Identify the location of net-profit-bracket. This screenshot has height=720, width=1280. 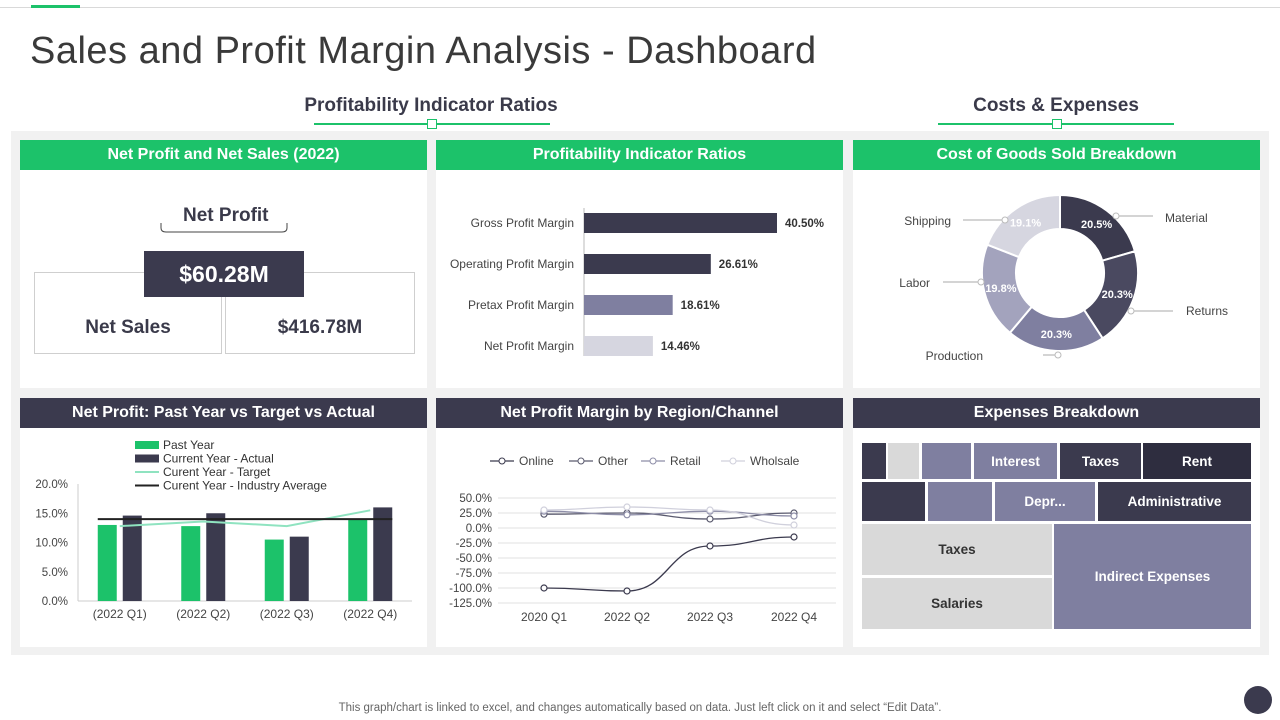
(224, 228).